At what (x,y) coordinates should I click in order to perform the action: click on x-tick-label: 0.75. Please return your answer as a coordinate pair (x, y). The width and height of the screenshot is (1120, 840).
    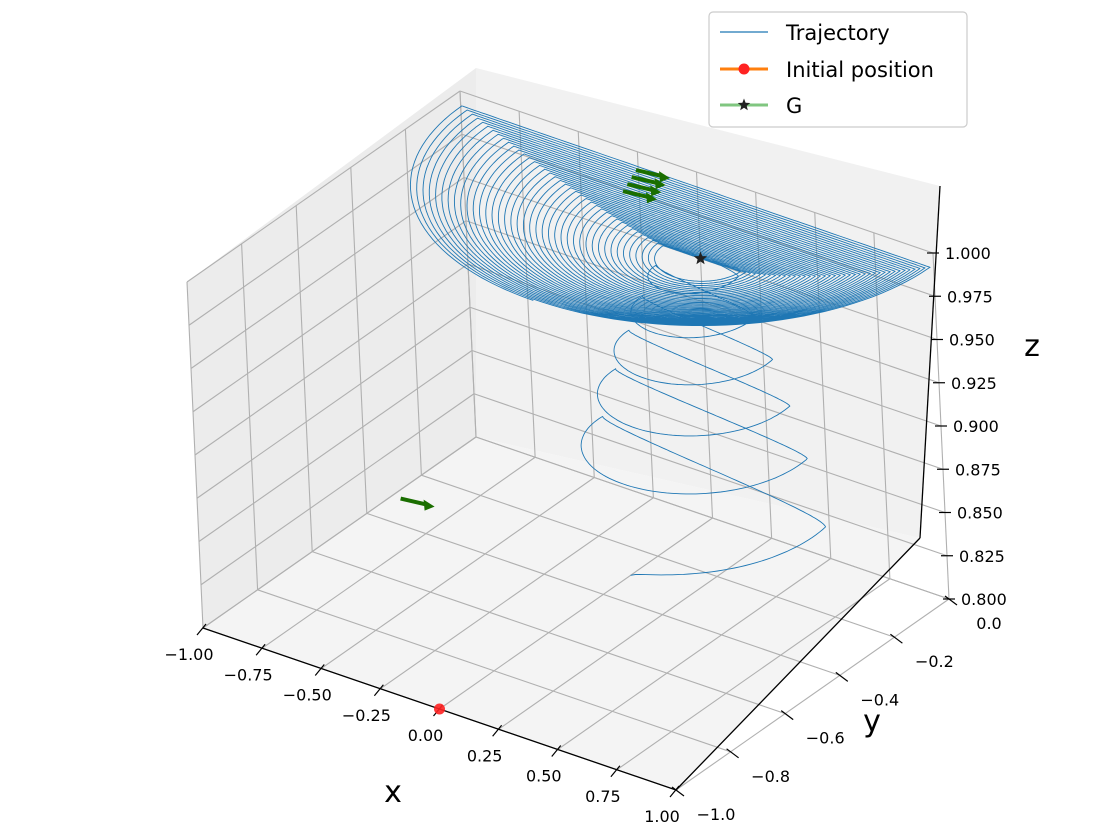
    Looking at the image, I should click on (603, 796).